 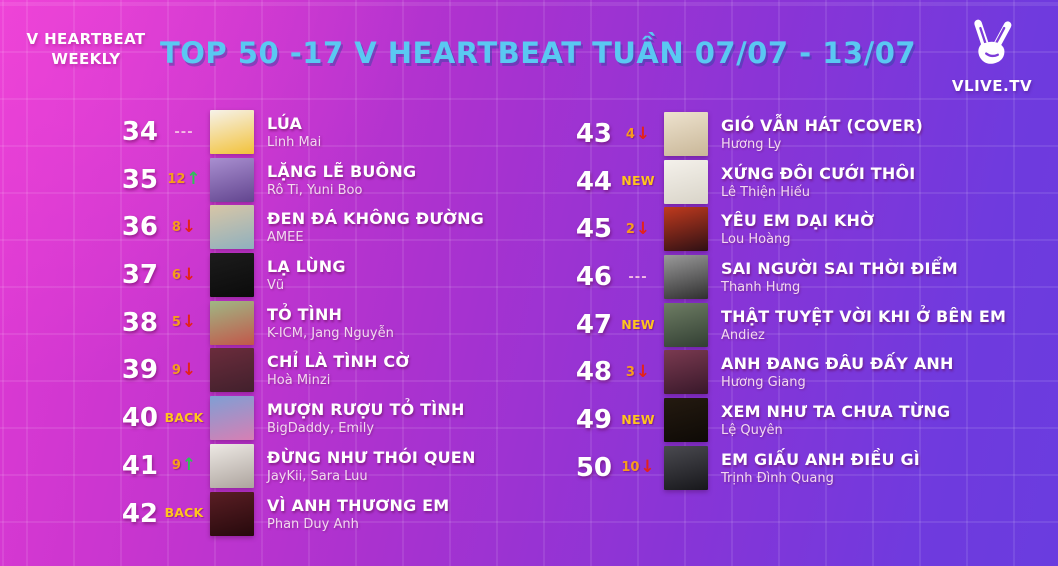 I want to click on chart-row: 48 3 ↓ ANH ĐANG ĐÂU ĐẤY ANH Hương Giang, so click(x=806, y=372).